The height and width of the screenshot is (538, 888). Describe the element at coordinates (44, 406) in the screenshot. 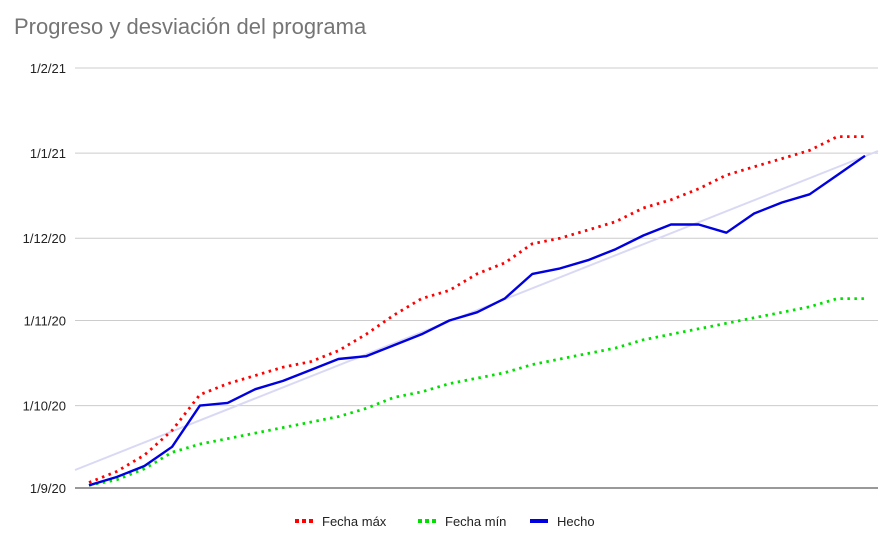

I see `y-tick-label: 1/10/20` at that location.